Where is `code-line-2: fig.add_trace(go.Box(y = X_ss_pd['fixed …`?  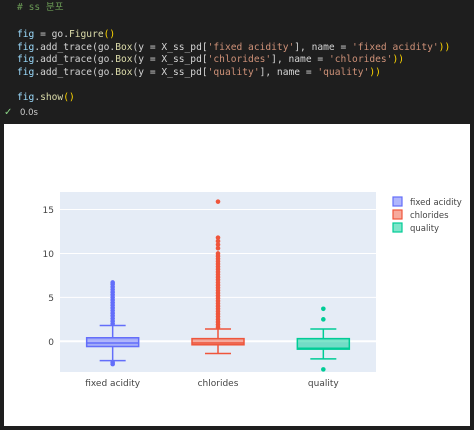
code-line-2: fig.add_trace(go.Box(y = X_ss_pd['fixed … is located at coordinates (233, 48).